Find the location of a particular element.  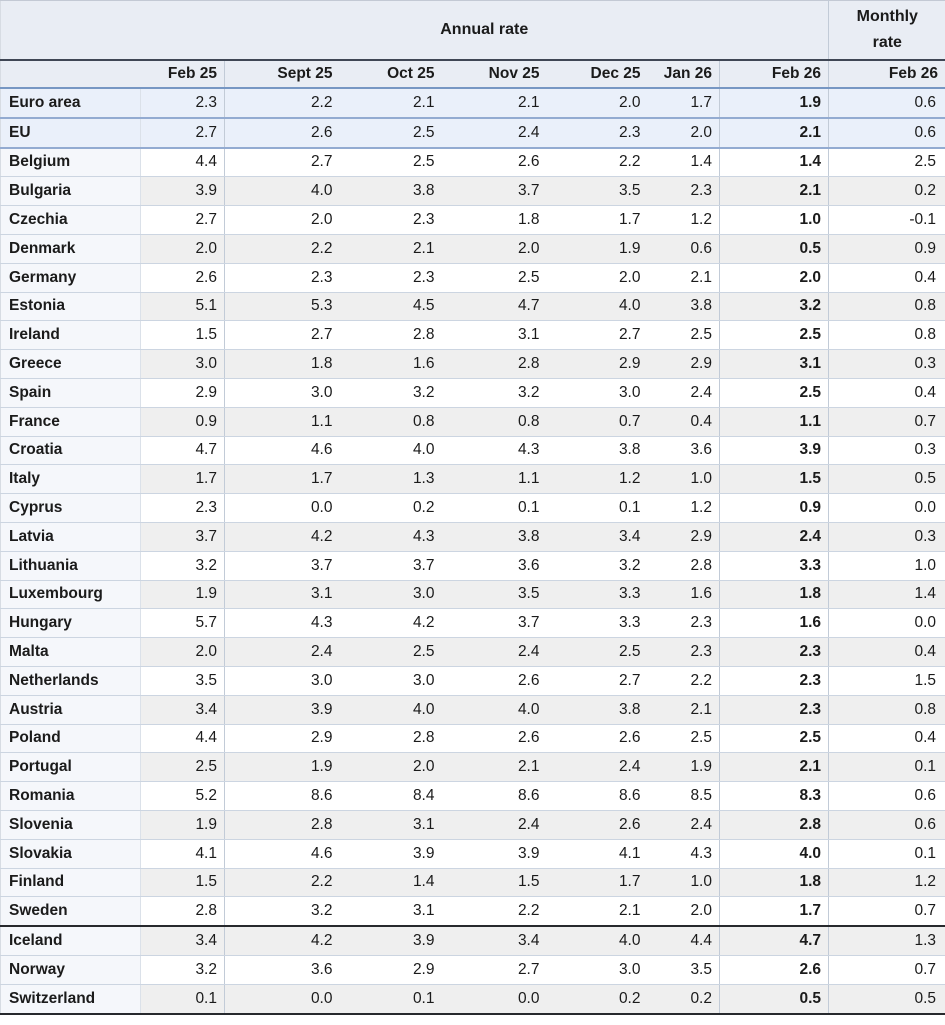

table-row: Denmark 2.0 2.2 2.1 2.0 1.9 0.6 0.5 0.9 is located at coordinates (472, 249).